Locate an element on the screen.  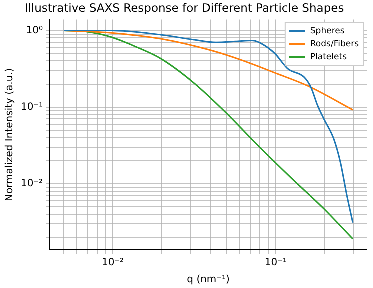
y-tick-label: 10⁰ is located at coordinates (35, 30).